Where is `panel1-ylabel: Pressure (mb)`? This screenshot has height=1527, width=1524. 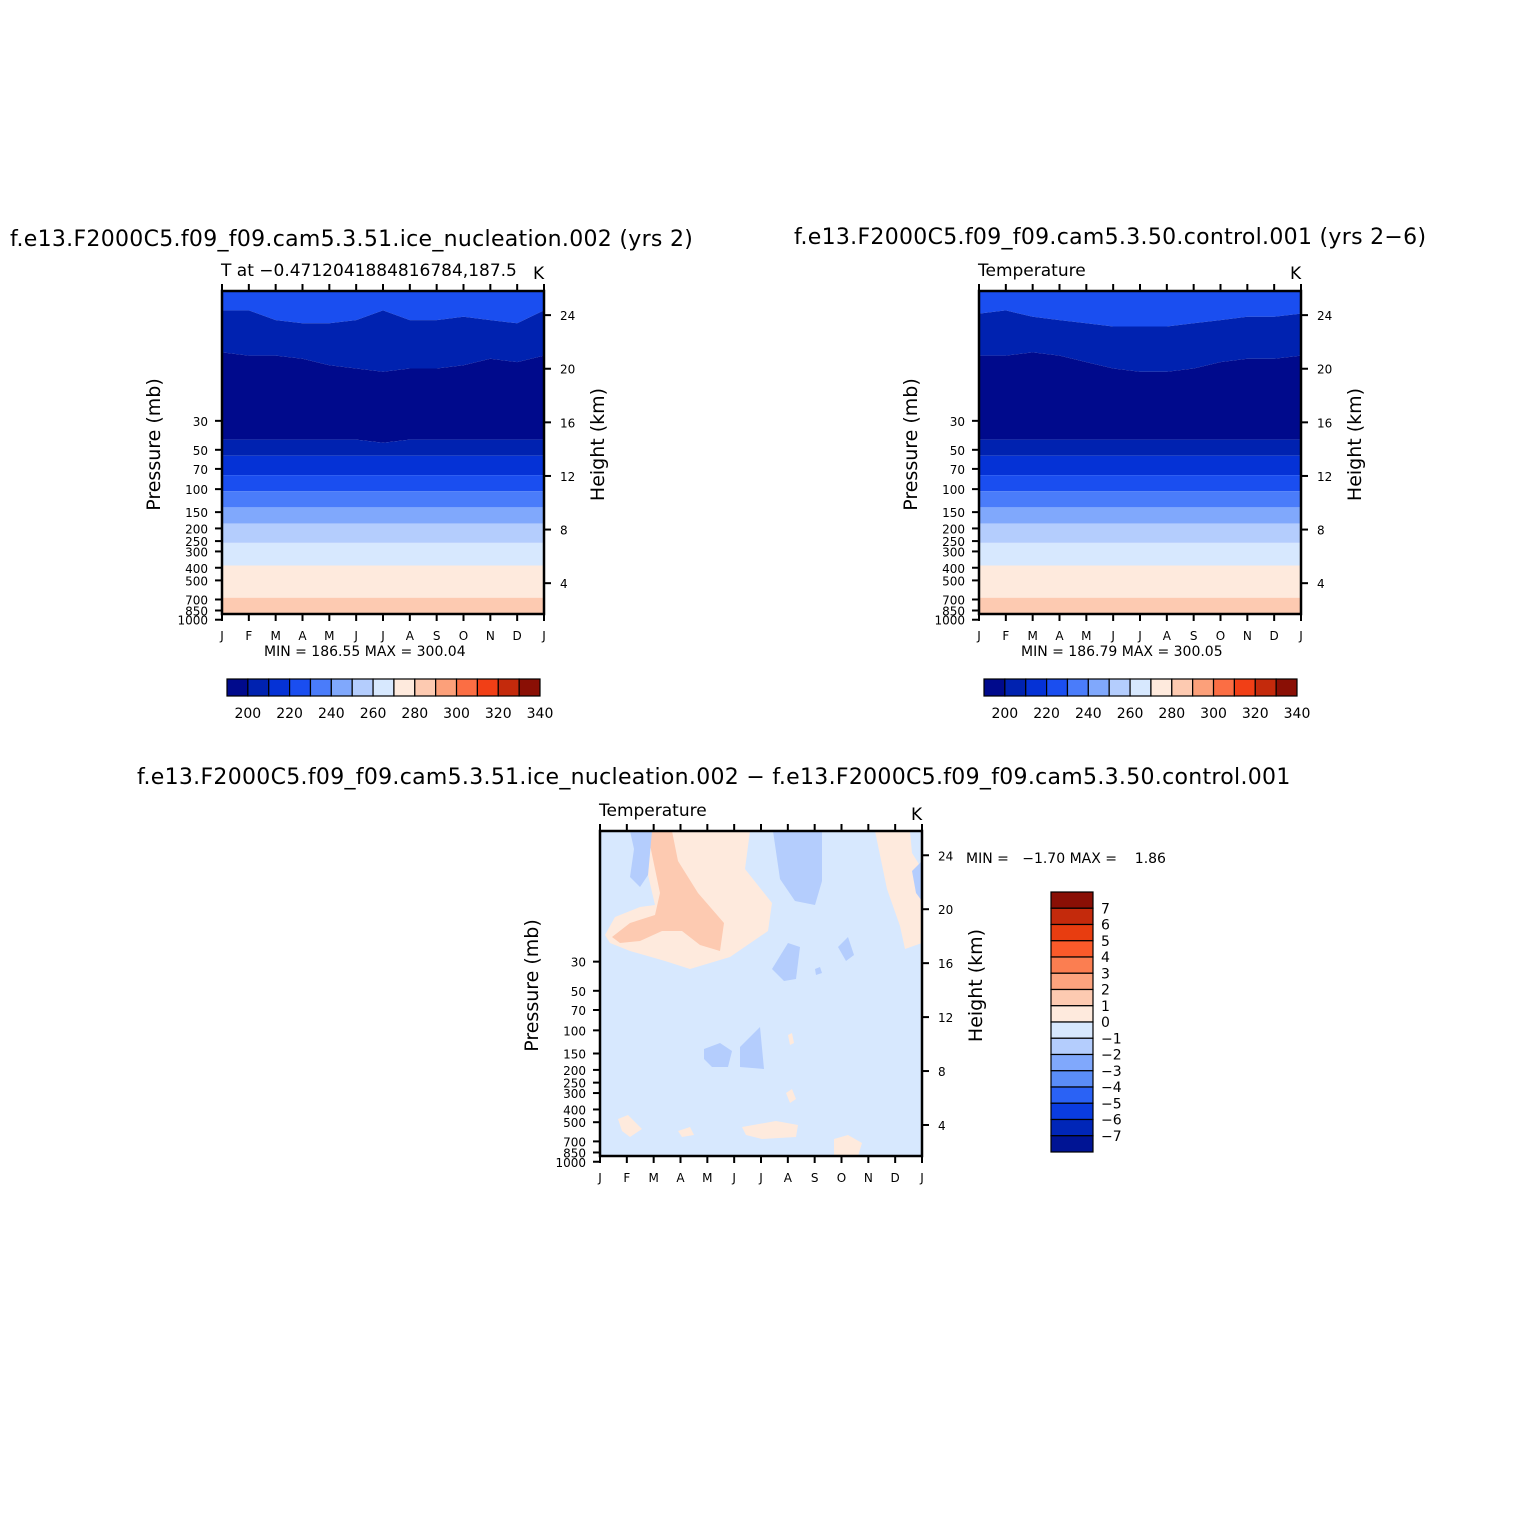 panel1-ylabel: Pressure (mb) is located at coordinates (154, 444).